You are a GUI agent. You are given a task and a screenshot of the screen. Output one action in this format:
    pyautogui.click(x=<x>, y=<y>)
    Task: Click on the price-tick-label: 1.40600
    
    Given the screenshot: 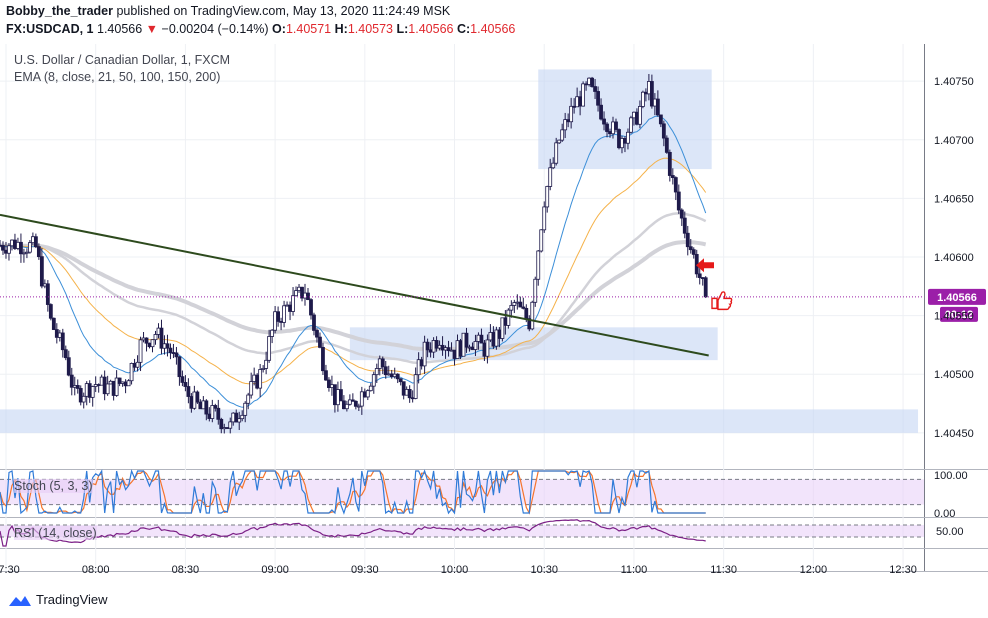 What is the action you would take?
    pyautogui.click(x=954, y=258)
    